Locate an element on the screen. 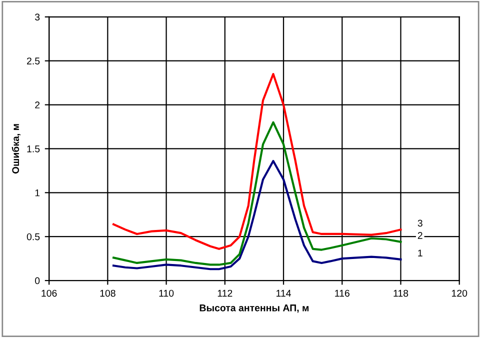  y-tick-label: 0.5 is located at coordinates (33, 236).